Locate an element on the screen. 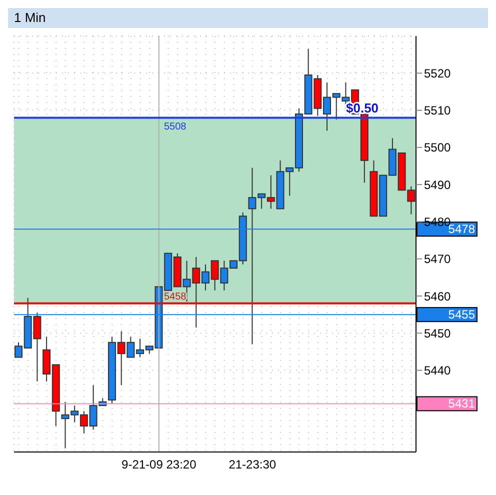 This screenshot has height=495, width=496. y-tick-label: 5450 is located at coordinates (438, 333).